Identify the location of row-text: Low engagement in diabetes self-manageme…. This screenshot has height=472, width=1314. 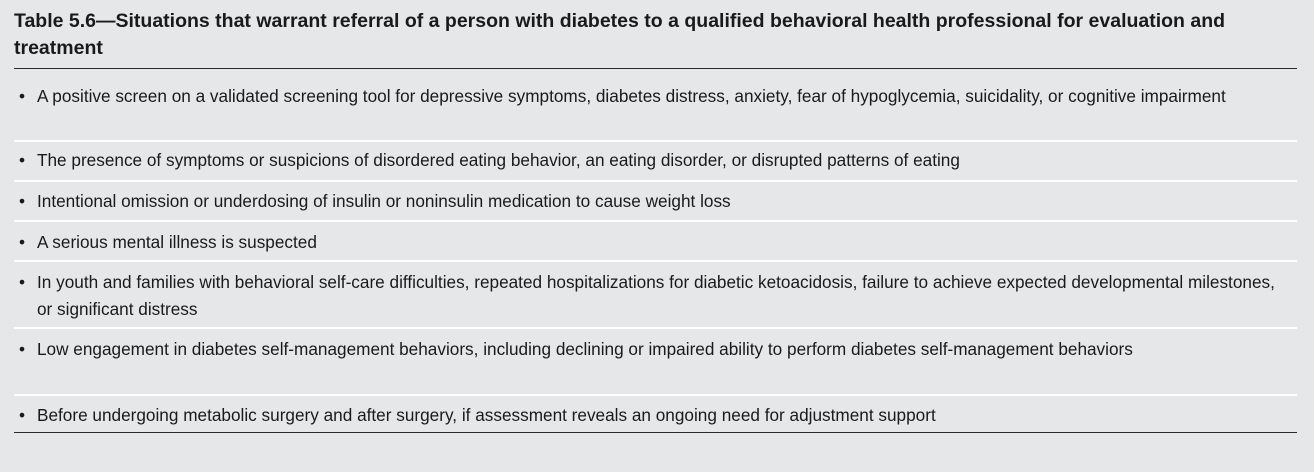
(585, 349).